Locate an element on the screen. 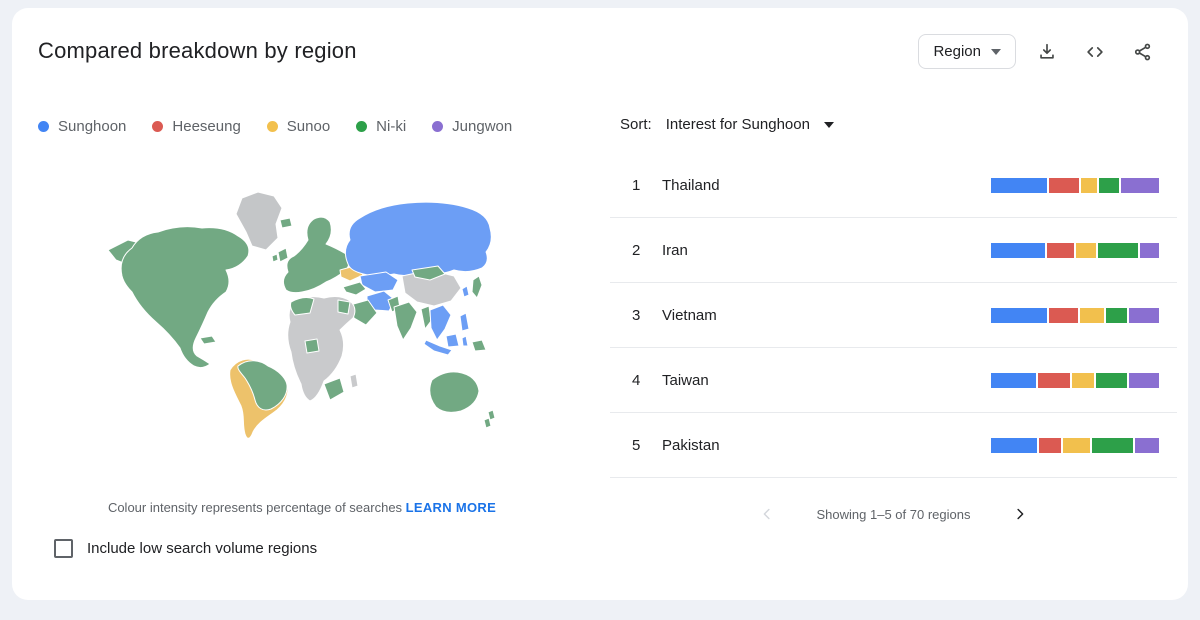 The height and width of the screenshot is (620, 1200). pagination: Showing 1–5 of 70 regions is located at coordinates (893, 514).